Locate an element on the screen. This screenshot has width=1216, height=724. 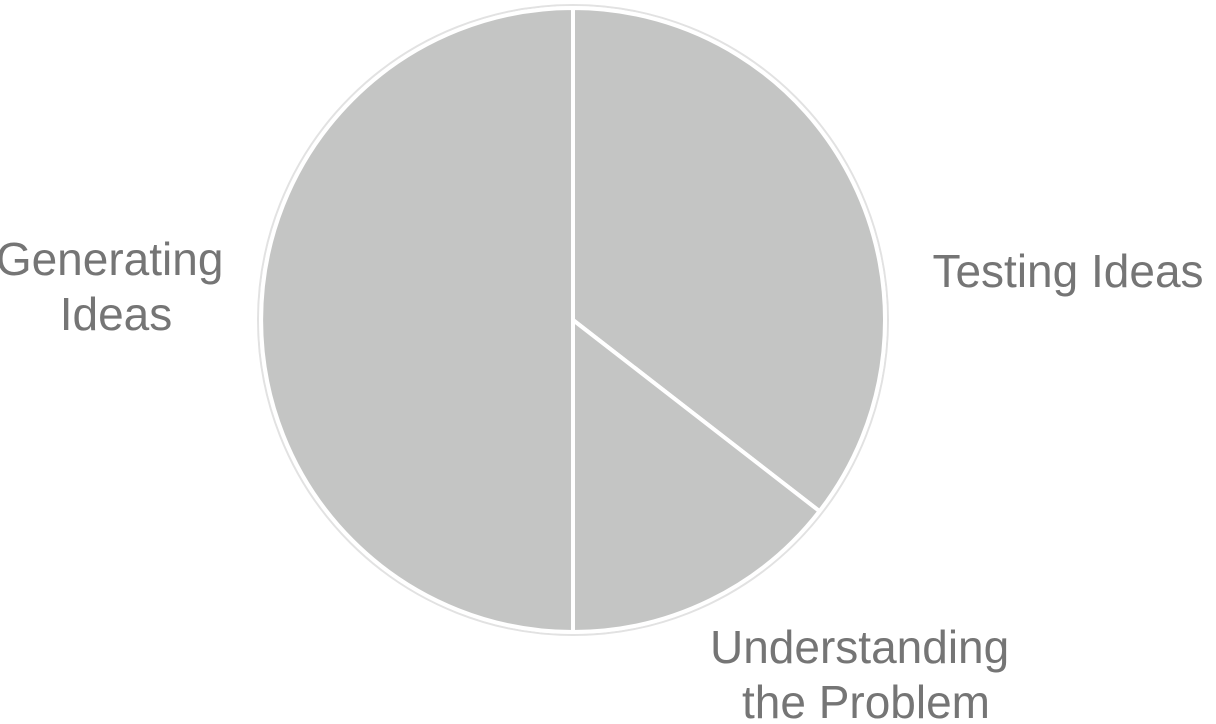
slice-label-generating-ideas: Generating Ideas is located at coordinates (118, 286).